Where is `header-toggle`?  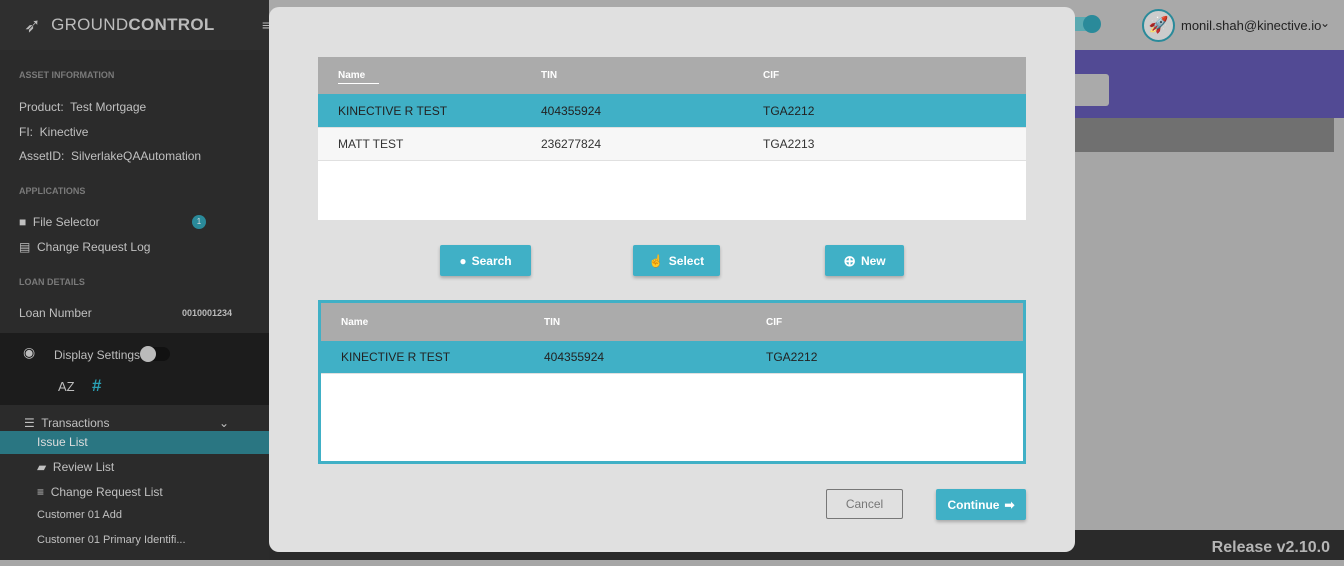
header-toggle is located at coordinates (1085, 24).